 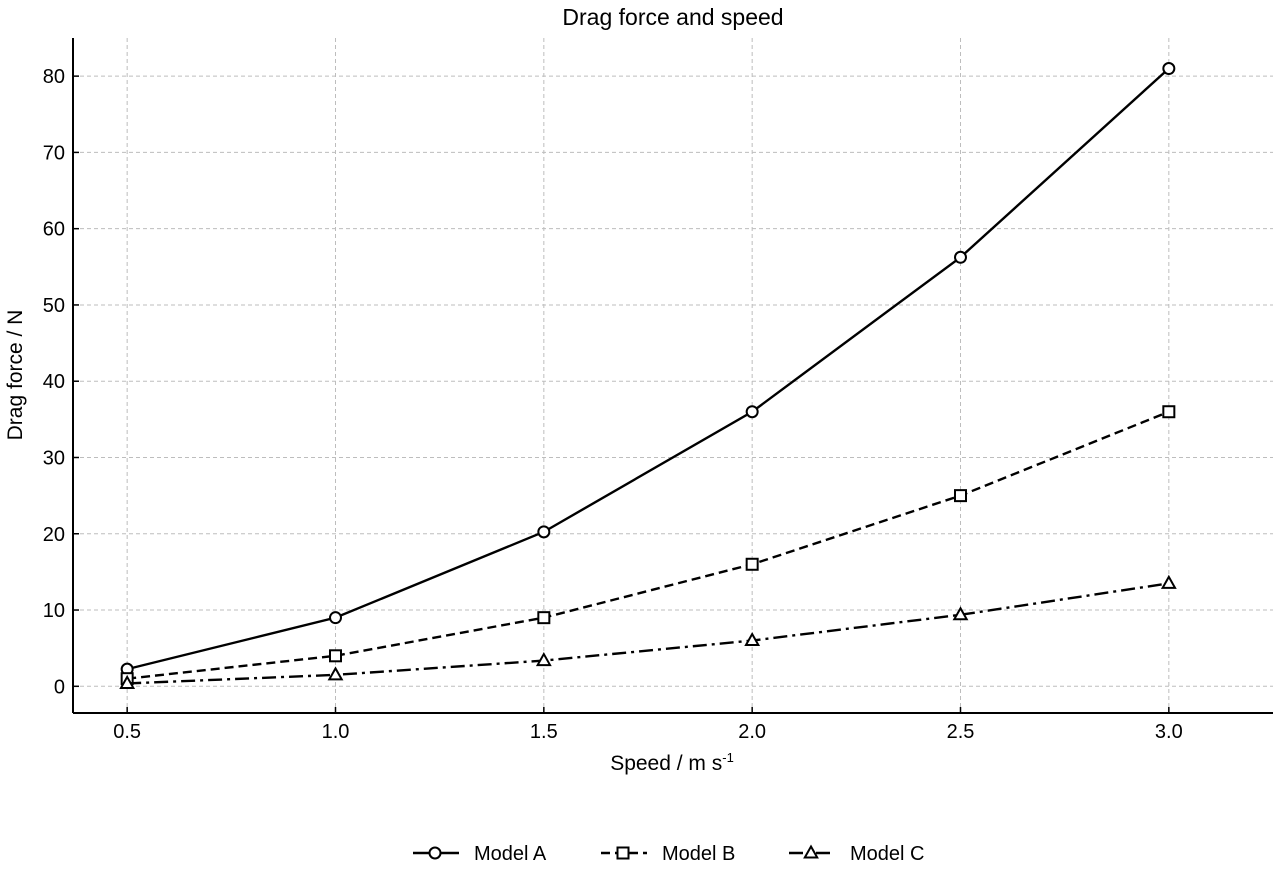 What do you see at coordinates (698, 854) in the screenshot?
I see `legend-label-model-b: Model B` at bounding box center [698, 854].